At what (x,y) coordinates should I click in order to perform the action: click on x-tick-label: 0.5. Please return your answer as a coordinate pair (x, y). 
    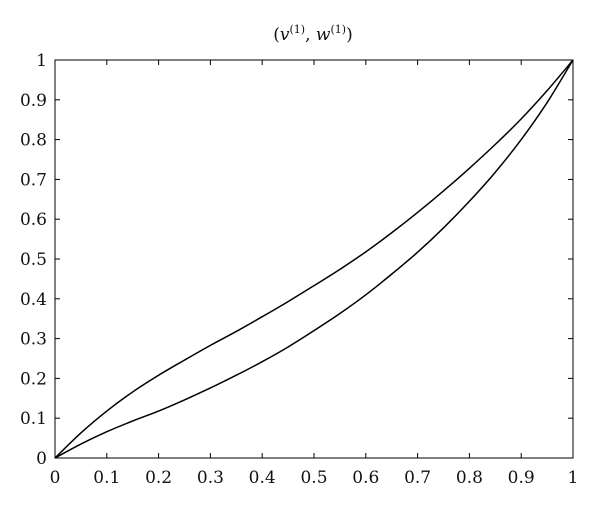
    Looking at the image, I should click on (313, 478).